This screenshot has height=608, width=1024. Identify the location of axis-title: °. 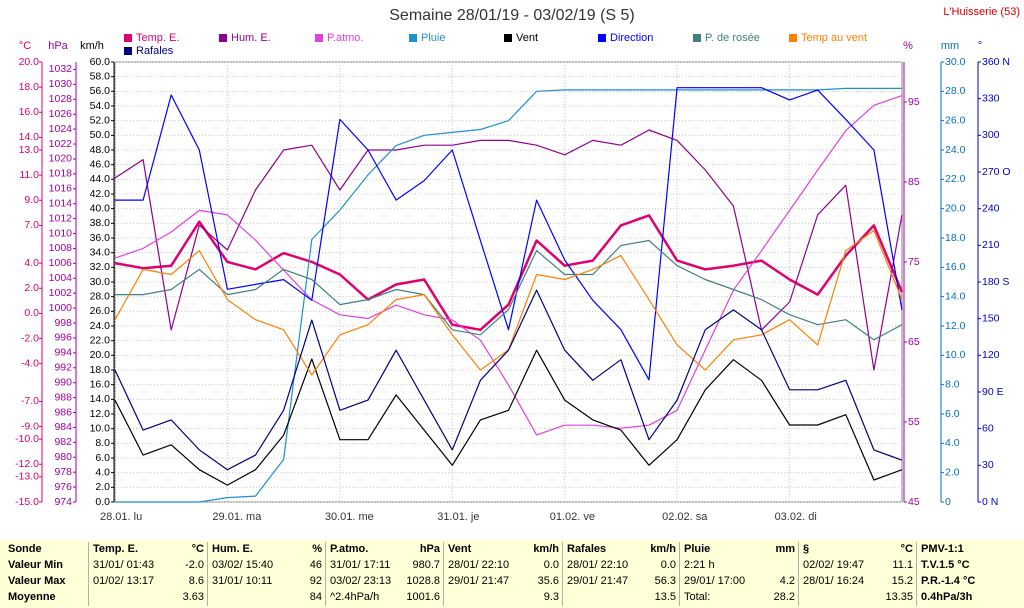
(980, 46).